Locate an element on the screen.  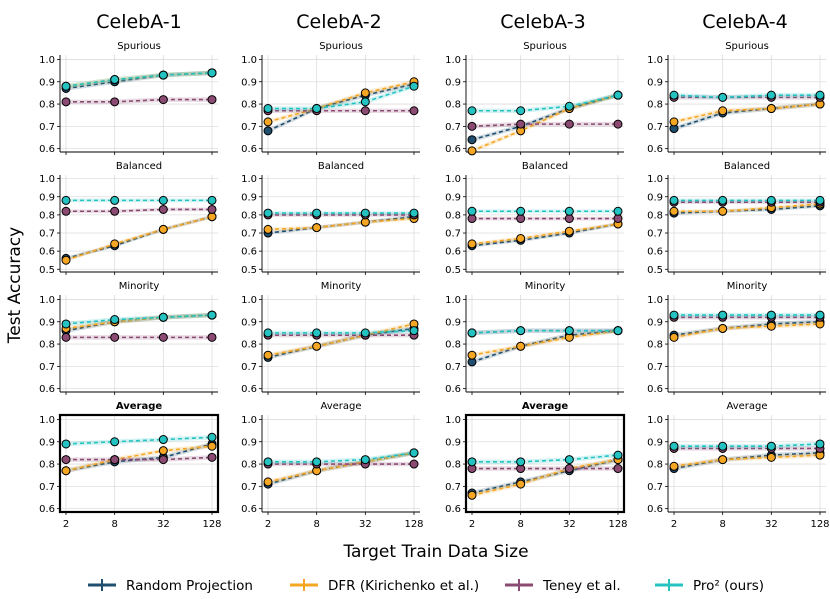
column-titles: CelebA-1 CelebA-2 CelebA-3 CelebA-4 is located at coordinates (442, 22).